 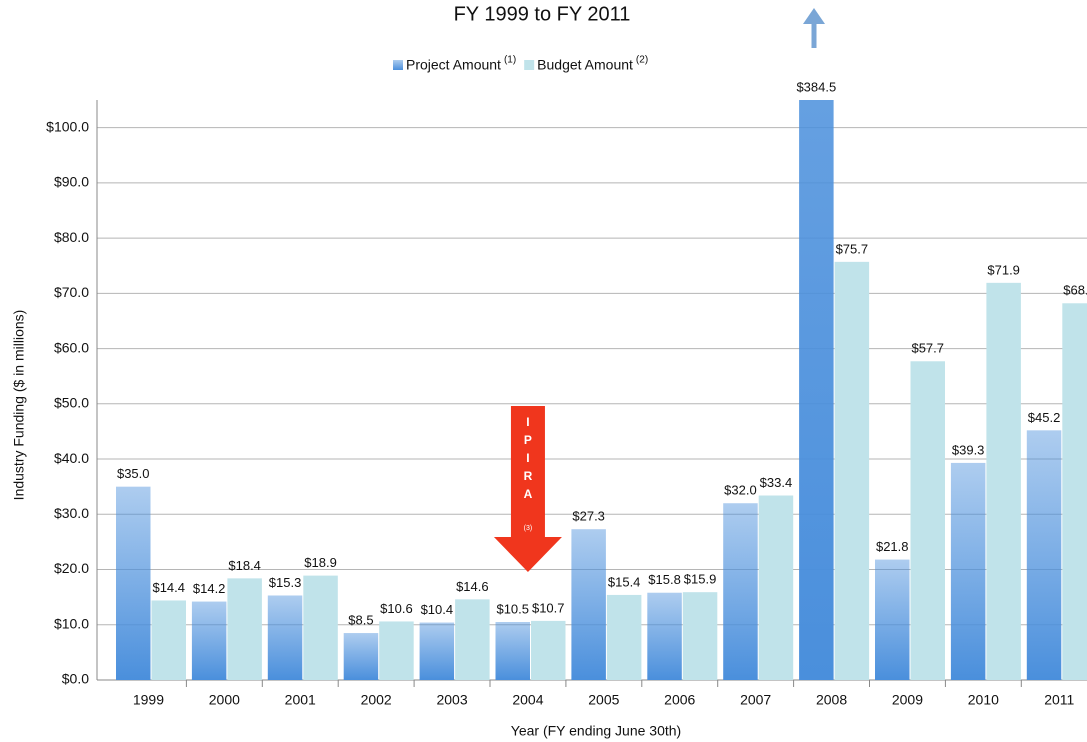 What do you see at coordinates (907, 700) in the screenshot?
I see `x-tick-label: 2009` at bounding box center [907, 700].